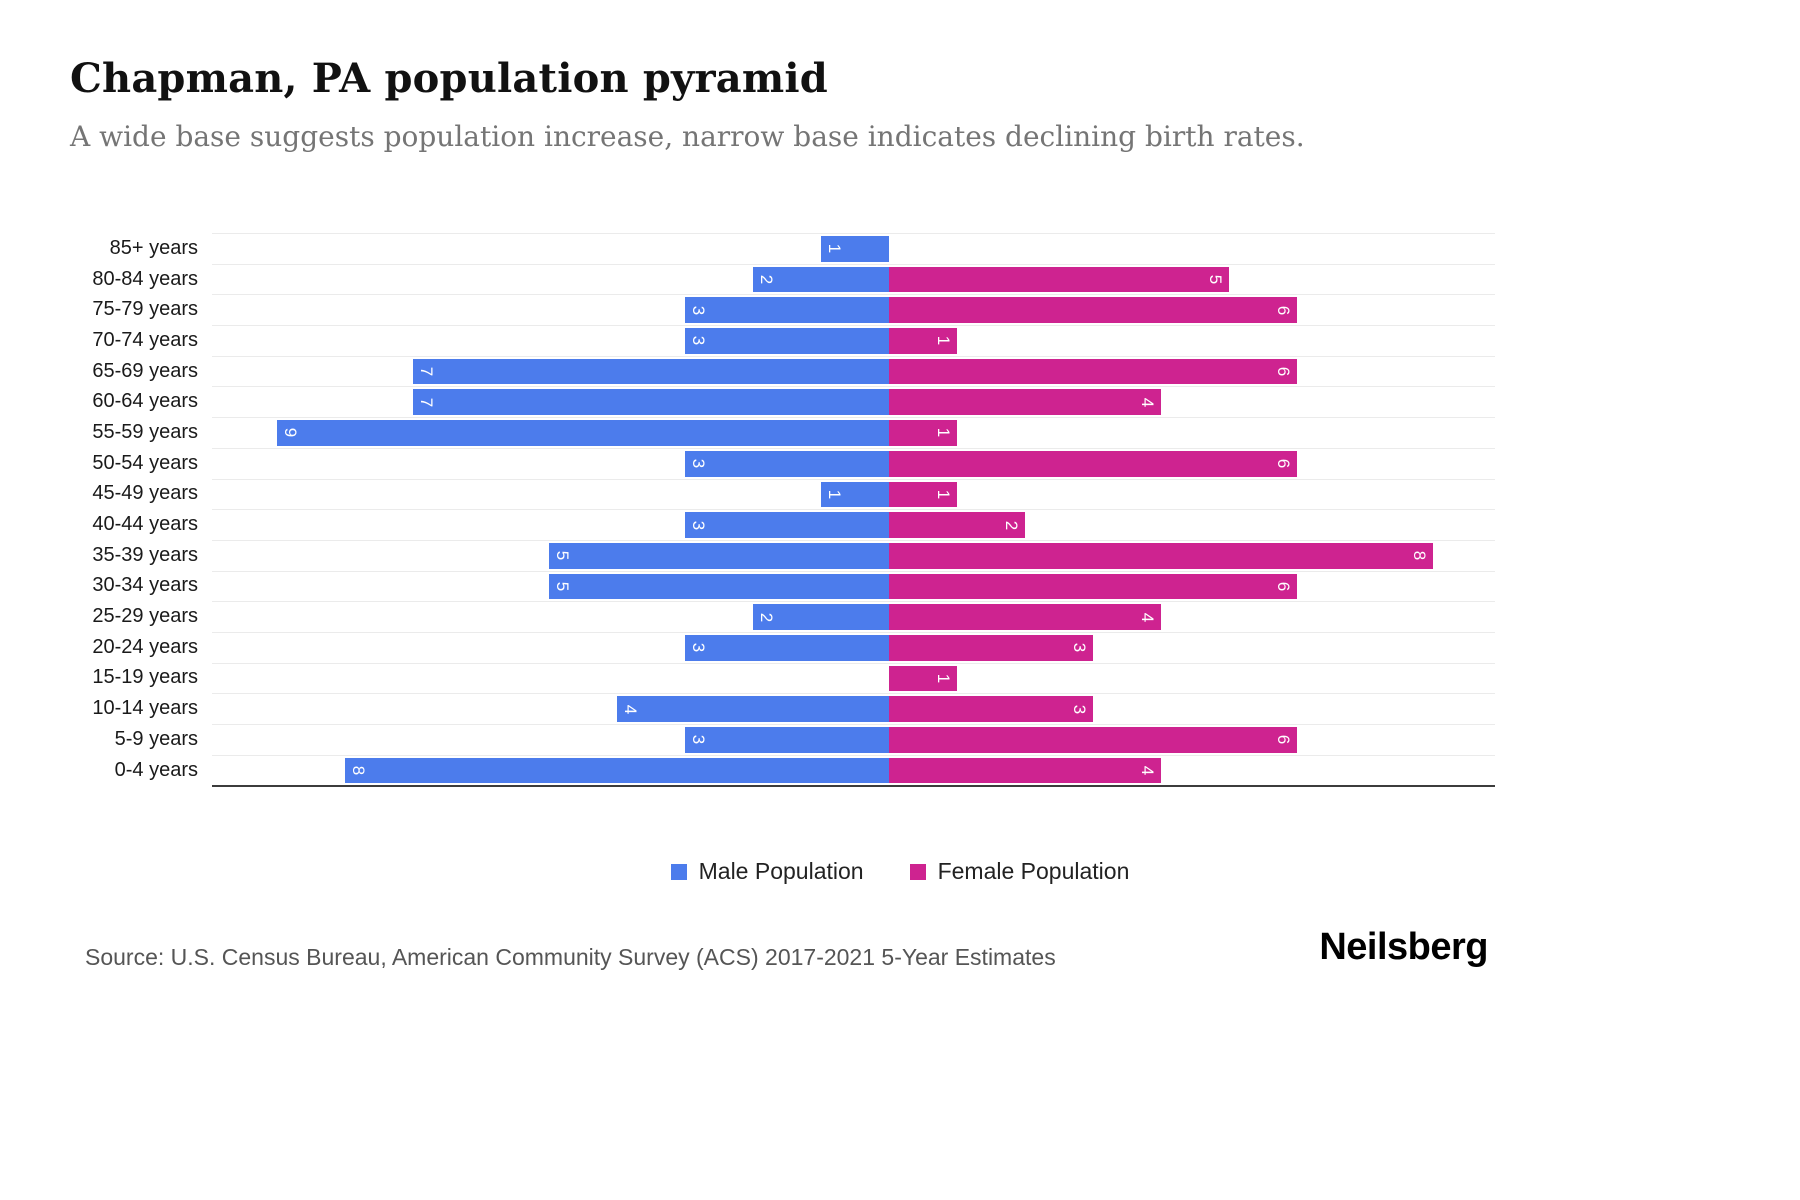 Image resolution: width=1800 pixels, height=1200 pixels. What do you see at coordinates (156, 738) in the screenshot?
I see `age-group-label: 5-9 years` at bounding box center [156, 738].